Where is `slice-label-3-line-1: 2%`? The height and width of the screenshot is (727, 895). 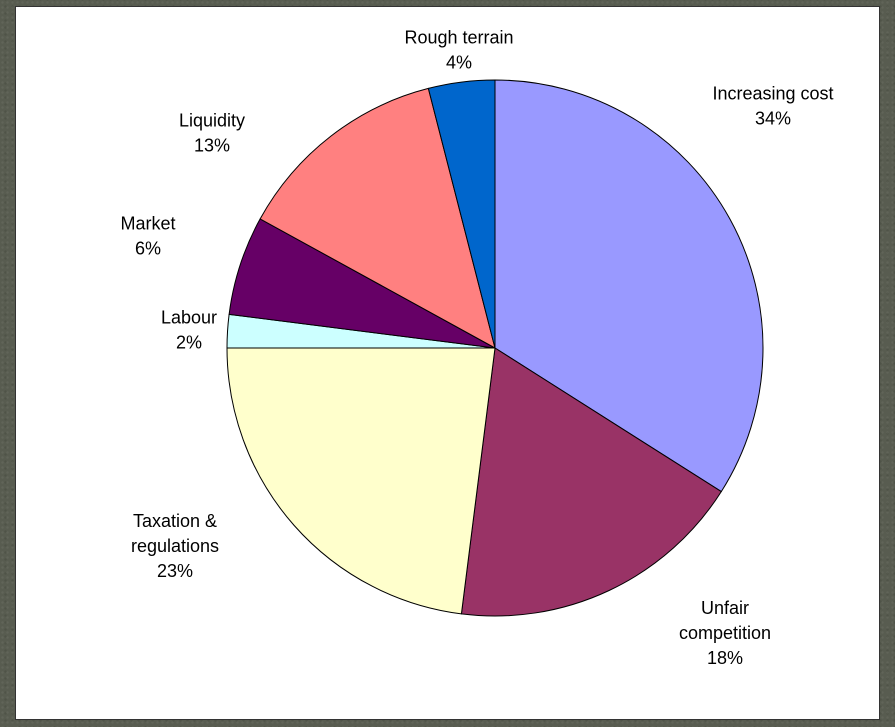 slice-label-3-line-1: 2% is located at coordinates (189, 343).